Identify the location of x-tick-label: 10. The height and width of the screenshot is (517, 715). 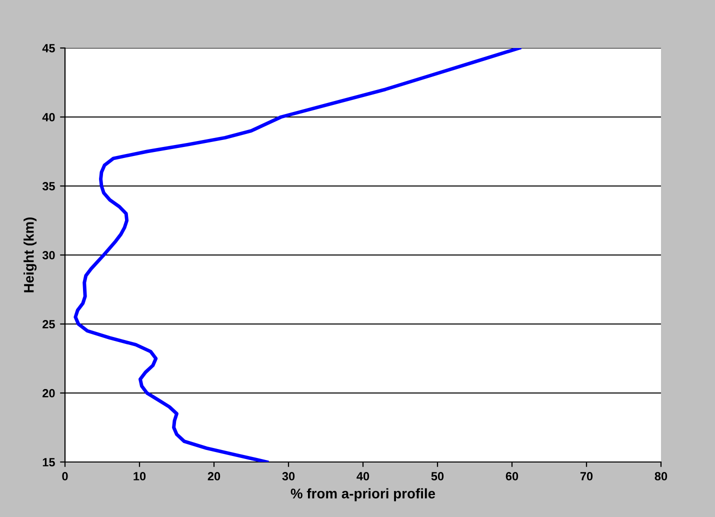
(140, 476).